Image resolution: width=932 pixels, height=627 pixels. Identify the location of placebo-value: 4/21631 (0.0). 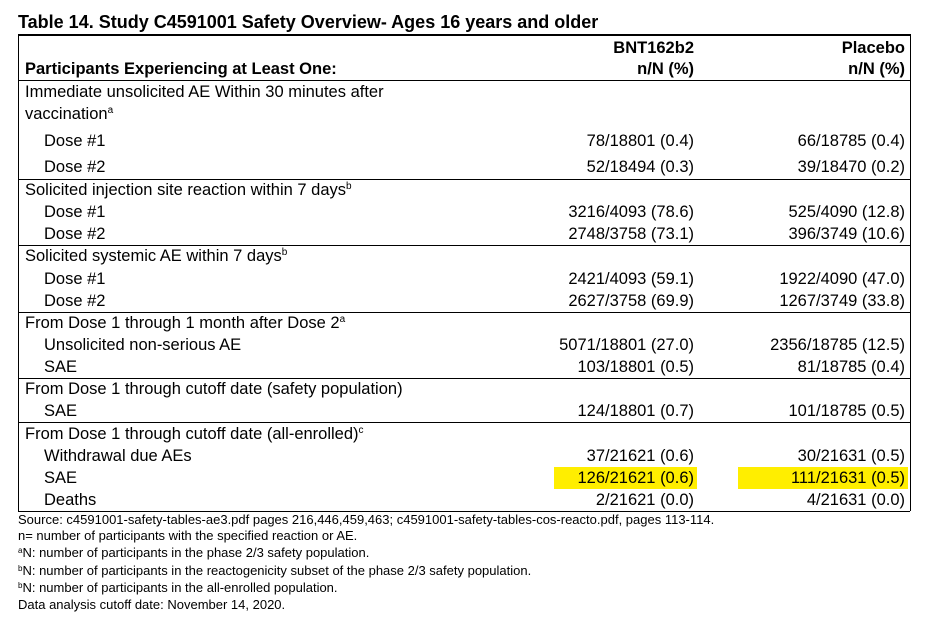
(855, 500).